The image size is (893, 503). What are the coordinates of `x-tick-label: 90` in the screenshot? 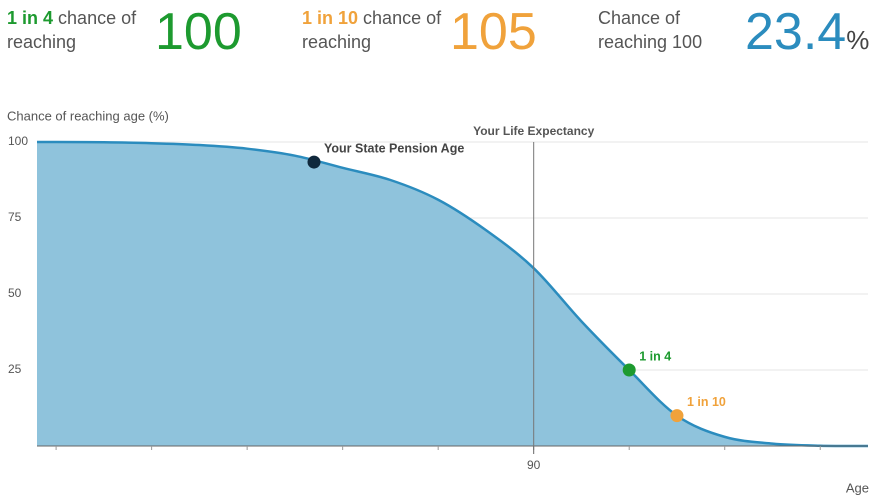 It's located at (534, 465).